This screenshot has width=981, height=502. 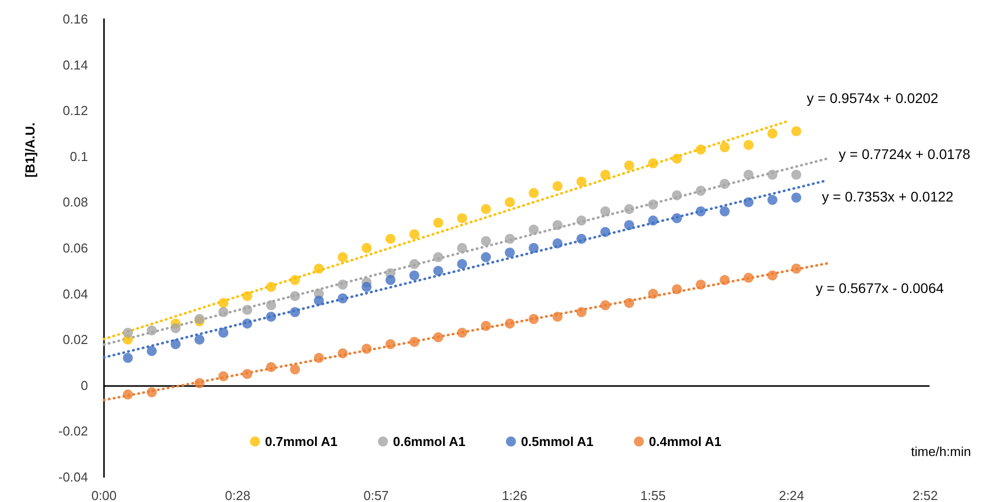 What do you see at coordinates (872, 98) in the screenshot?
I see `series-label: y = 0.9574x + 0.0202` at bounding box center [872, 98].